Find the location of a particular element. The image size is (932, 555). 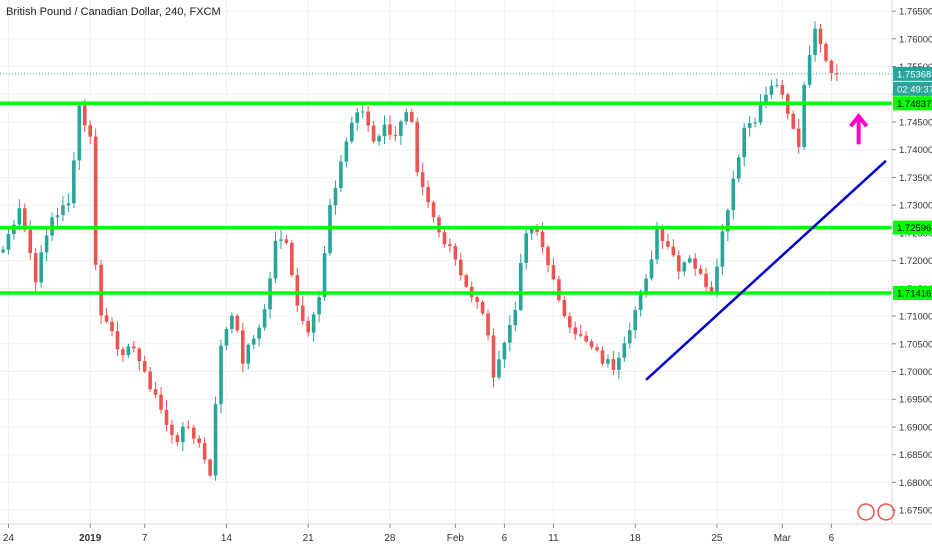

watermark-icon is located at coordinates (876, 512).